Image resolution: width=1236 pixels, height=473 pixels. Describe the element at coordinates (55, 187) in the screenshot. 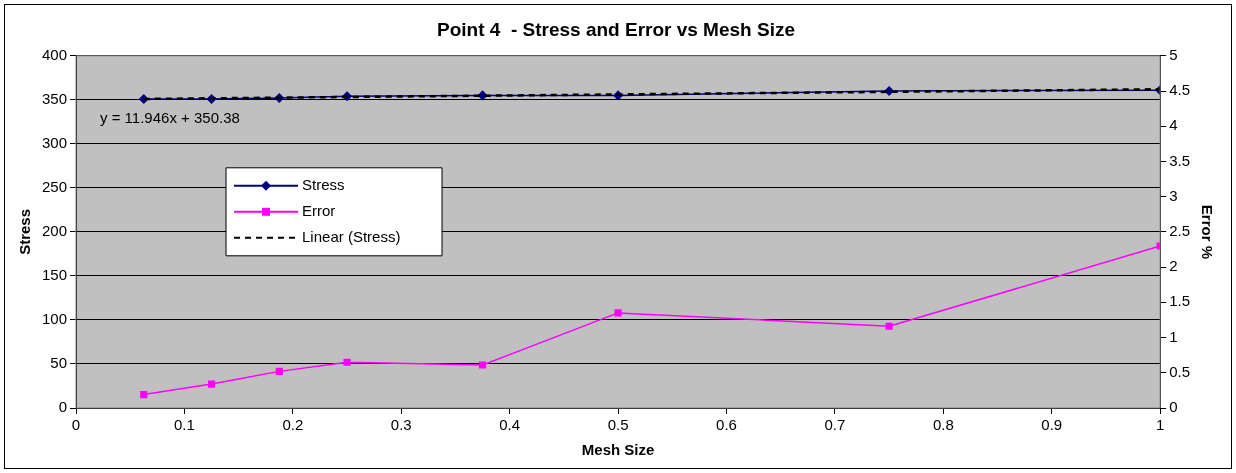

I see `y-tick-label: 250` at that location.